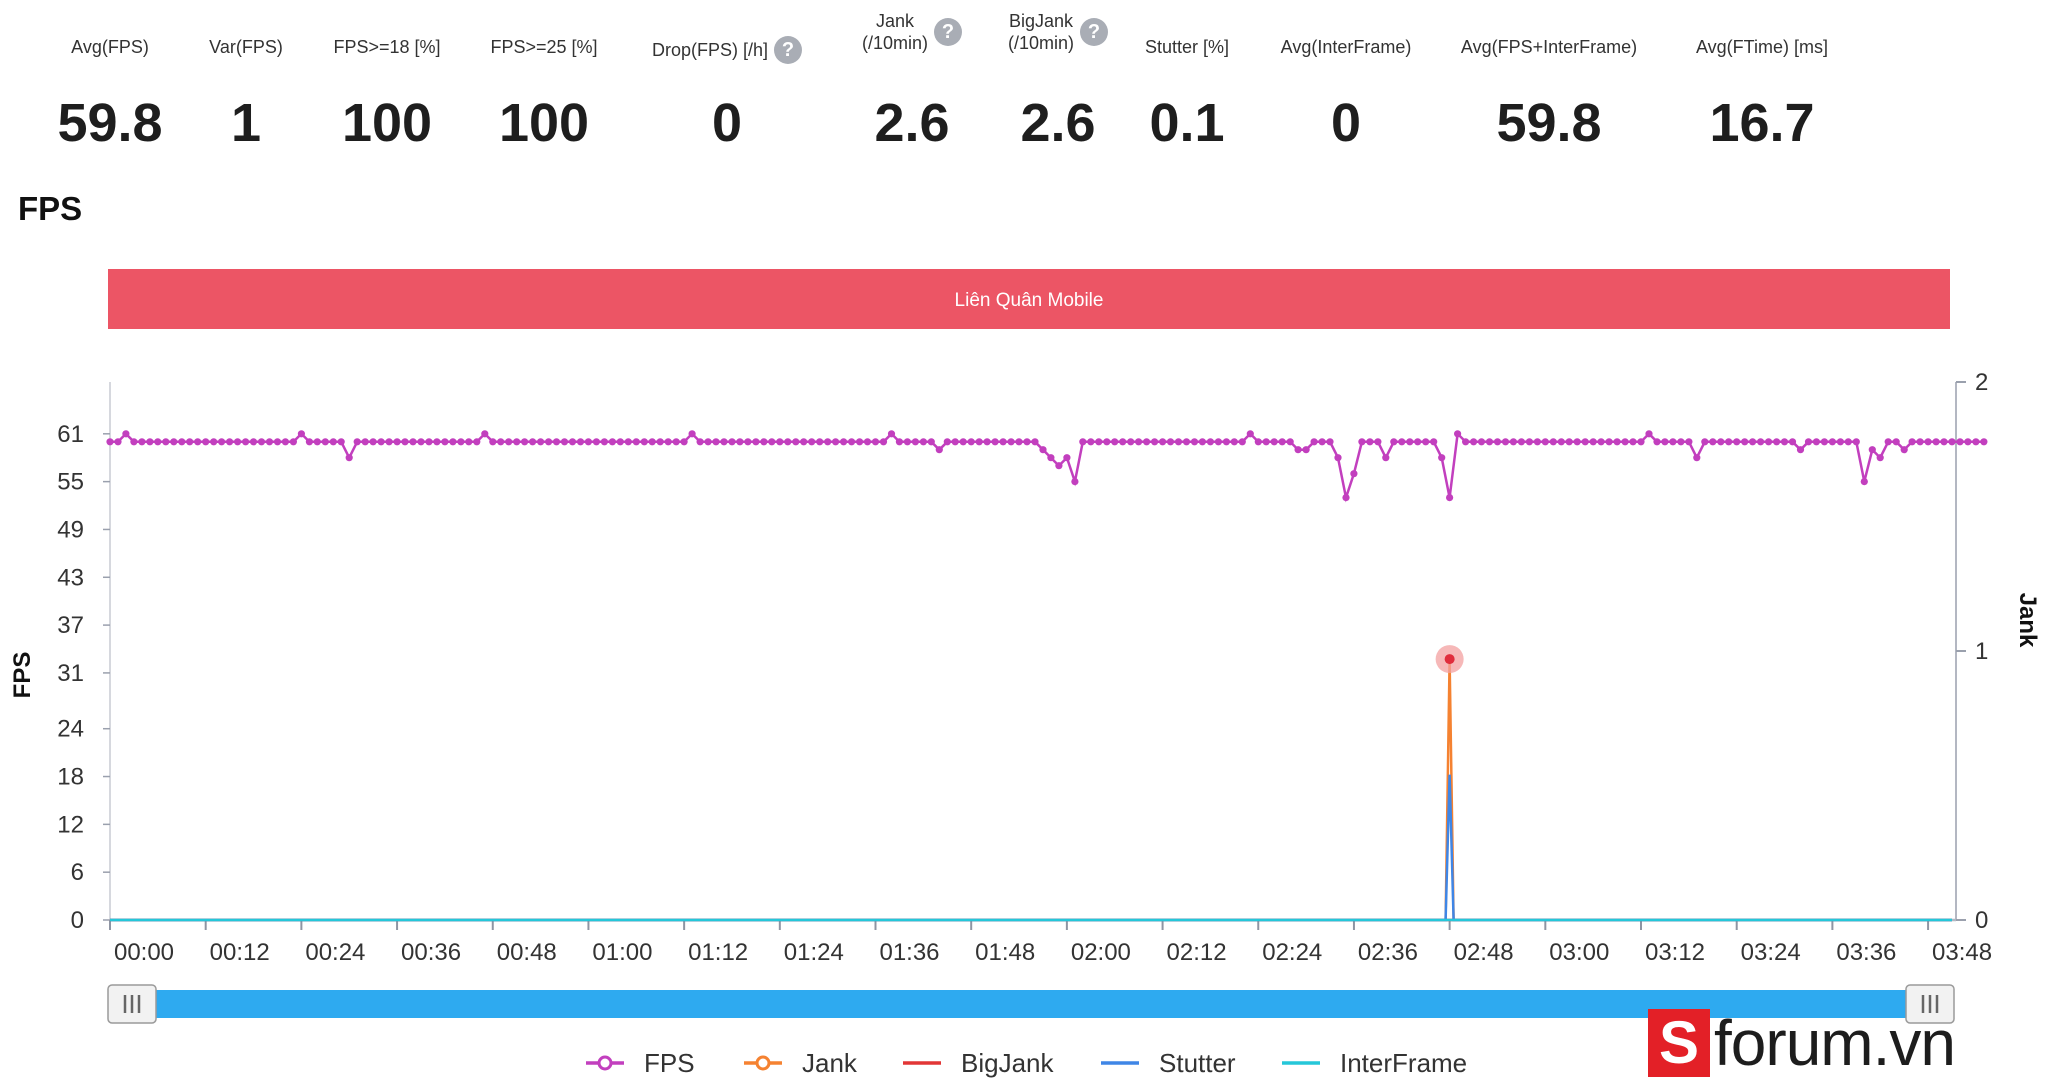 This screenshot has width=2048, height=1090. What do you see at coordinates (1168, 1063) in the screenshot?
I see `legend-item-stutter: Stutter` at bounding box center [1168, 1063].